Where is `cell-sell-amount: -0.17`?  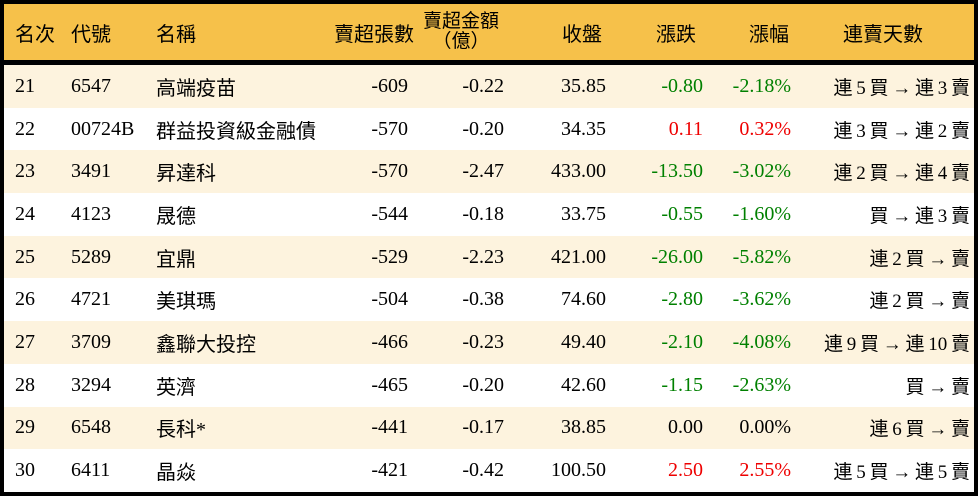
cell-sell-amount: -0.17 is located at coordinates (461, 428).